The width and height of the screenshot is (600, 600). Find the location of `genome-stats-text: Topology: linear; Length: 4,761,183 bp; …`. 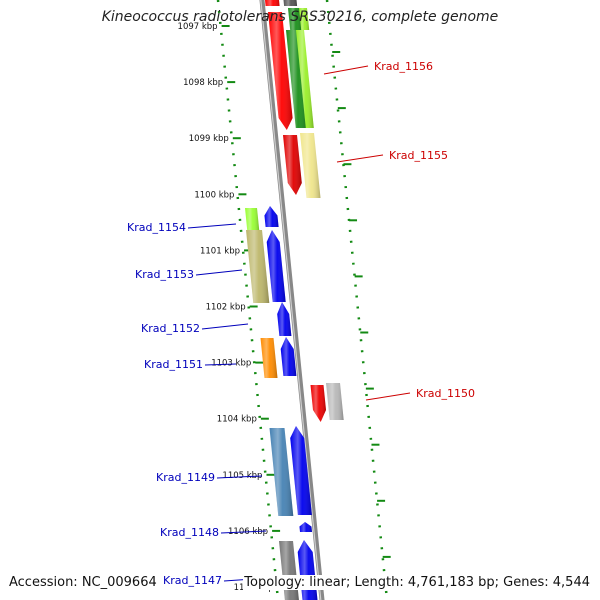

genome-stats-text: Topology: linear; Length: 4,761,183 bp; … is located at coordinates (417, 582).